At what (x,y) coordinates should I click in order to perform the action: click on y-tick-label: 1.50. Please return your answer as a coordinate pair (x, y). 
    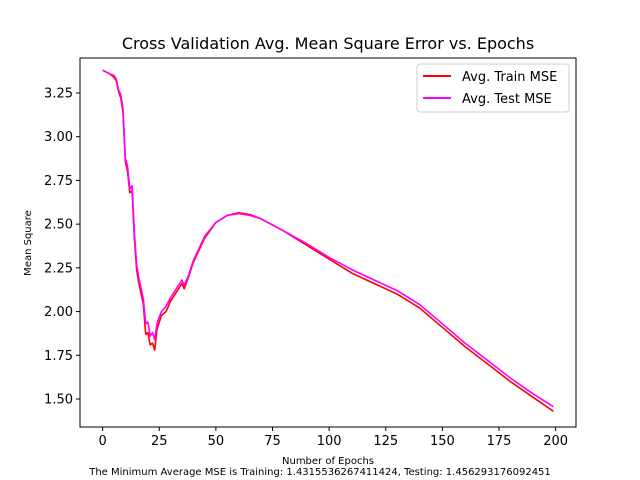
    Looking at the image, I should click on (58, 400).